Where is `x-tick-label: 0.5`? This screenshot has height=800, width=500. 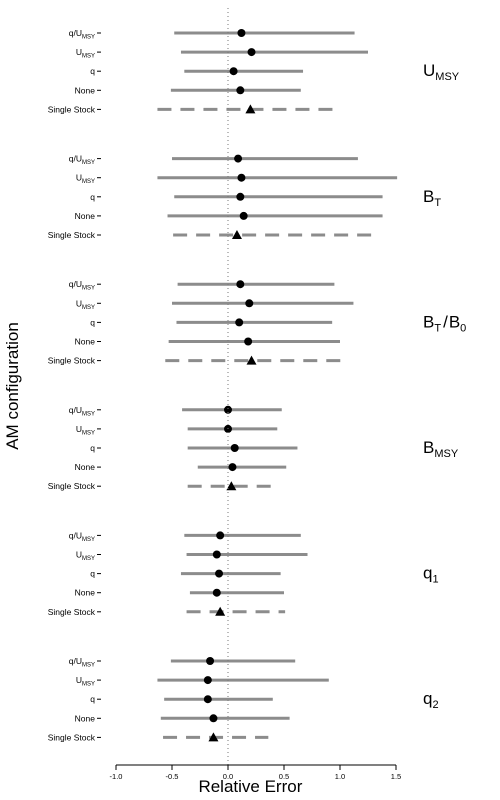 x-tick-label: 0.5 is located at coordinates (284, 776).